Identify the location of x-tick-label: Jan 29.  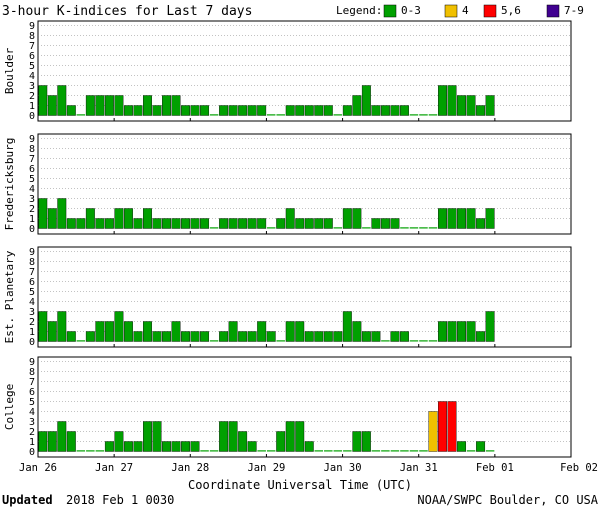
(266, 468).